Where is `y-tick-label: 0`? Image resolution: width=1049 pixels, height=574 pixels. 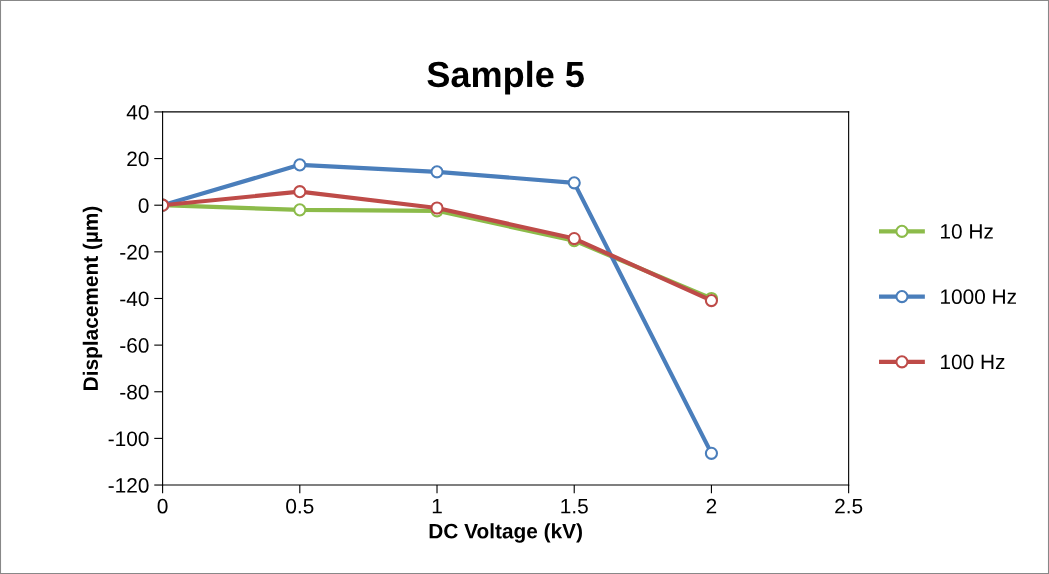 y-tick-label: 0 is located at coordinates (143, 205).